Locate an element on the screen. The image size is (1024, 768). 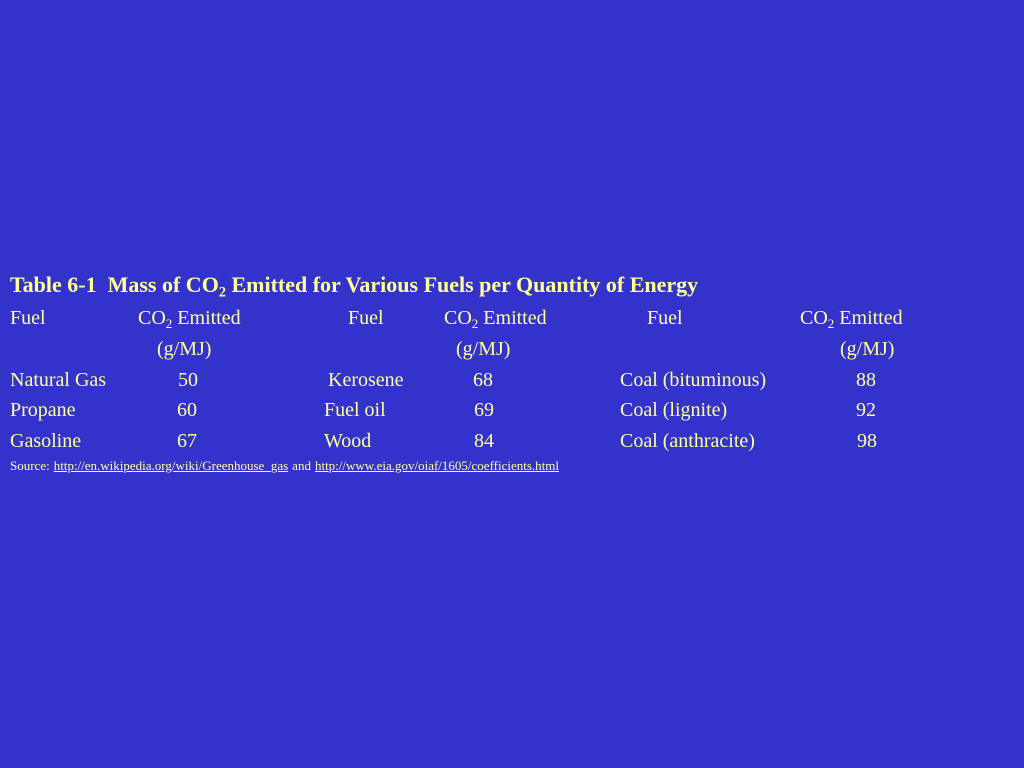
title-part: Table 6-1 Mass of CO is located at coordinates (114, 284).